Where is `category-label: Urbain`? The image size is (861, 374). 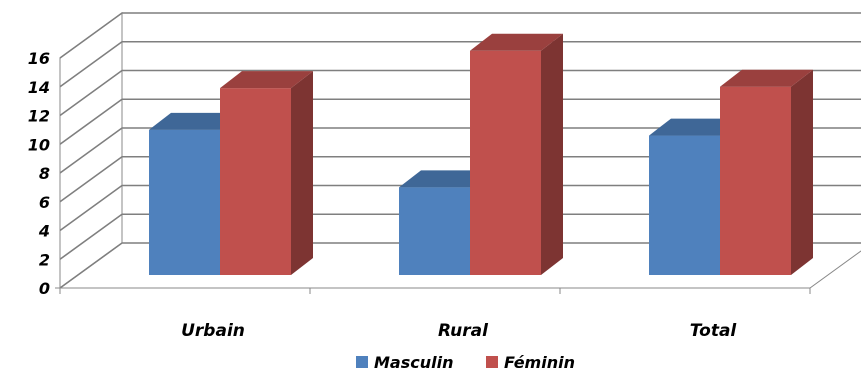
category-label: Urbain is located at coordinates (213, 331).